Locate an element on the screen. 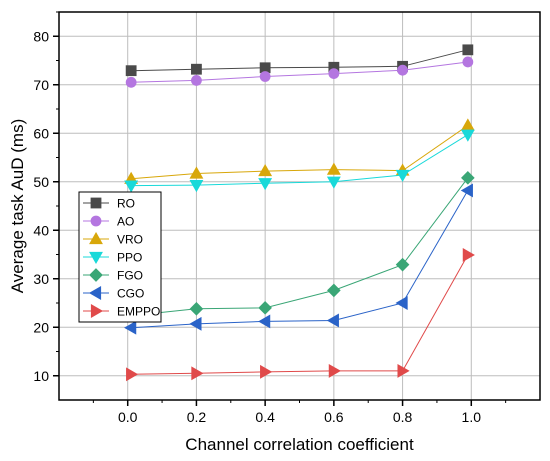 The height and width of the screenshot is (461, 550). legend-label-cgo: CGO is located at coordinates (130, 294).